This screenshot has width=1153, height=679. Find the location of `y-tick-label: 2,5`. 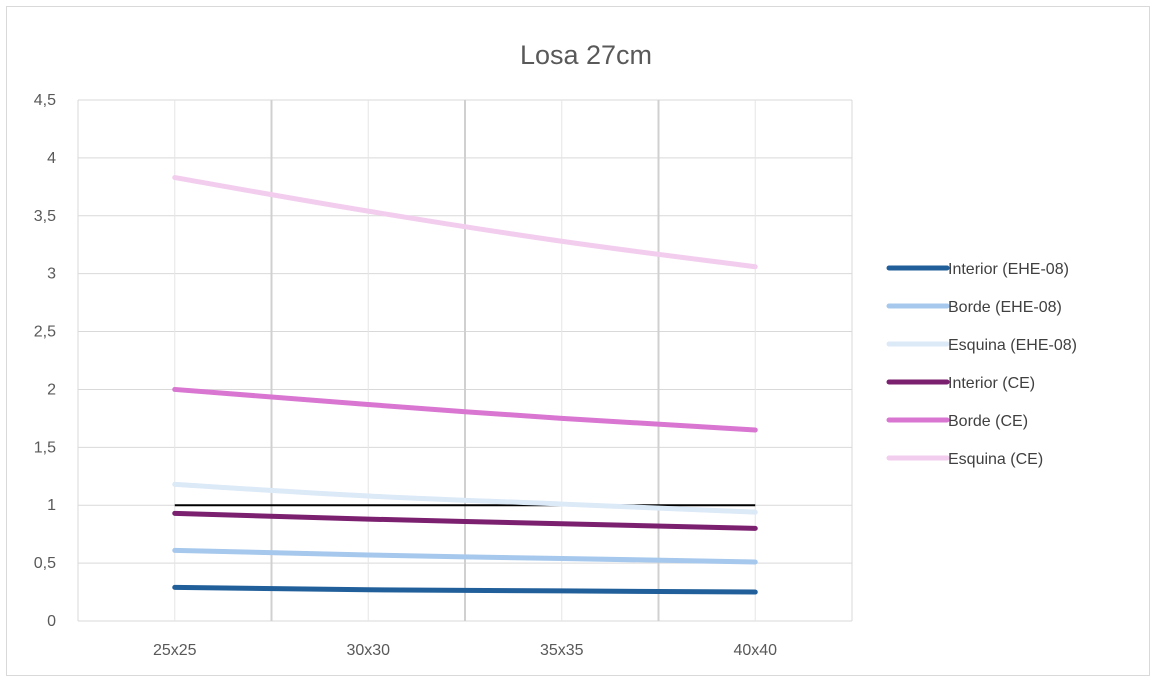

y-tick-label: 2,5 is located at coordinates (45, 332).